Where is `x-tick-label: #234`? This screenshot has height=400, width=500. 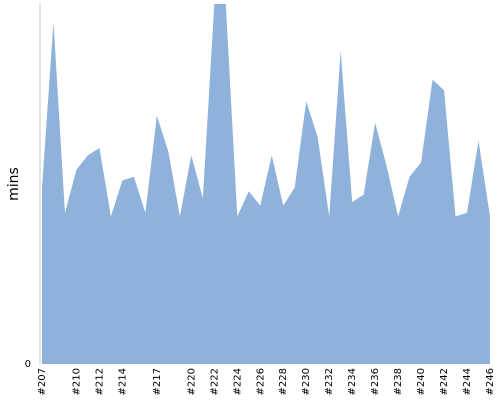 x-tick-label: #234 is located at coordinates (352, 381).